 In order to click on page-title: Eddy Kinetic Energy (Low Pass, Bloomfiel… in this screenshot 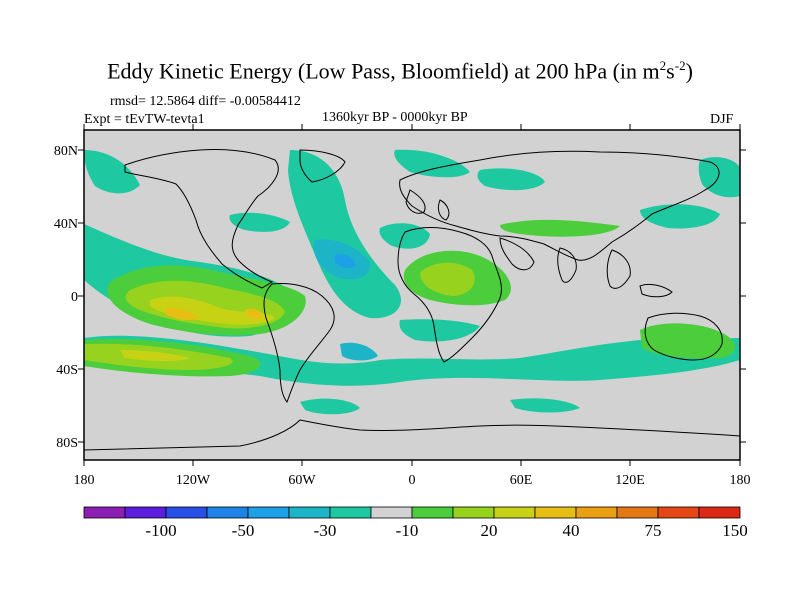, I will do `click(400, 71)`.